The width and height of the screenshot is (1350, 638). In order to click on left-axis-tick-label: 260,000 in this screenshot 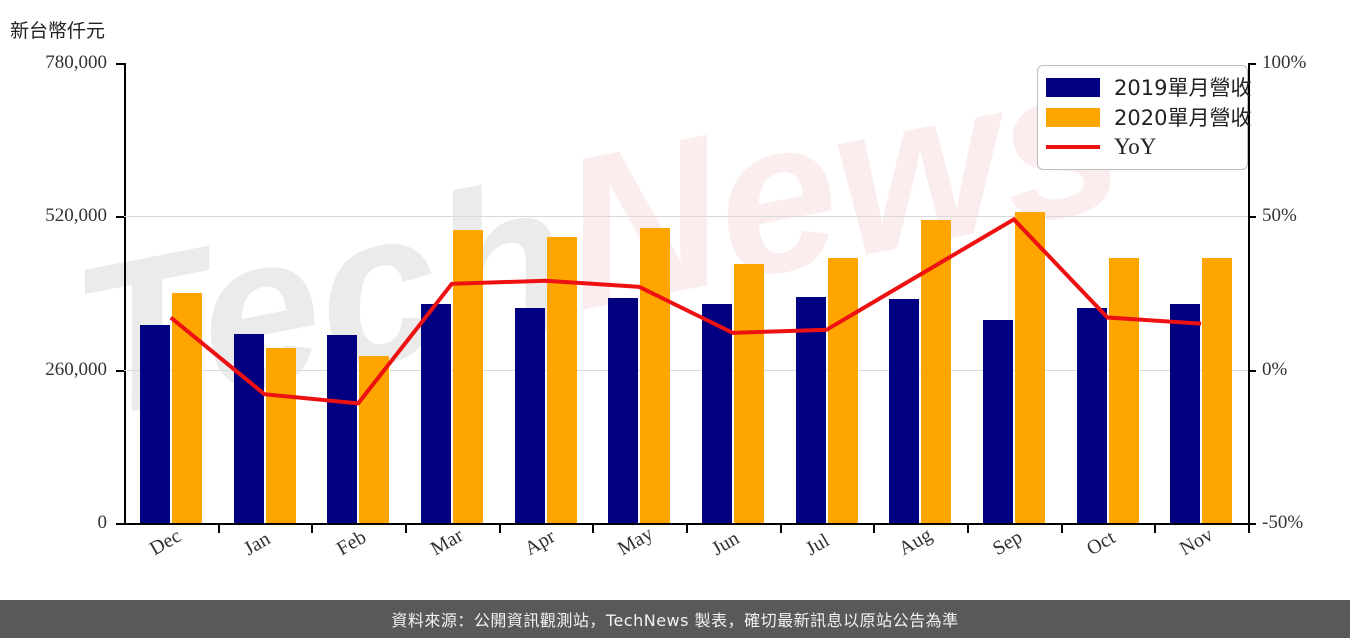, I will do `click(76, 369)`.